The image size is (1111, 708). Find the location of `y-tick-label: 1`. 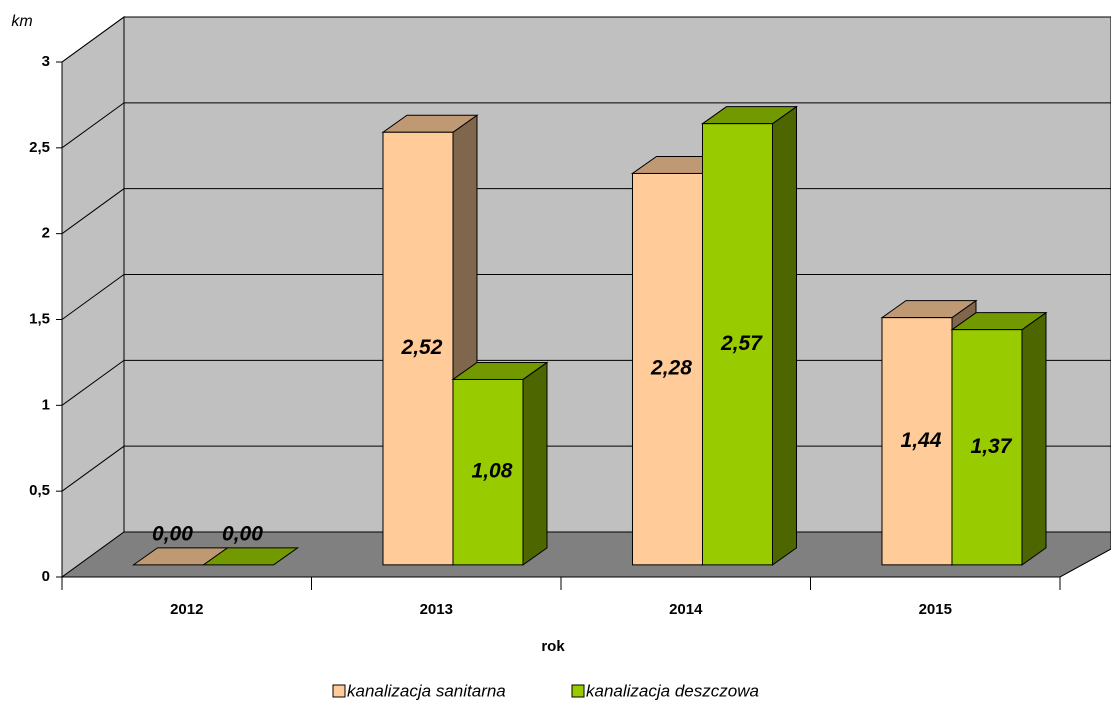

y-tick-label: 1 is located at coordinates (46, 404).